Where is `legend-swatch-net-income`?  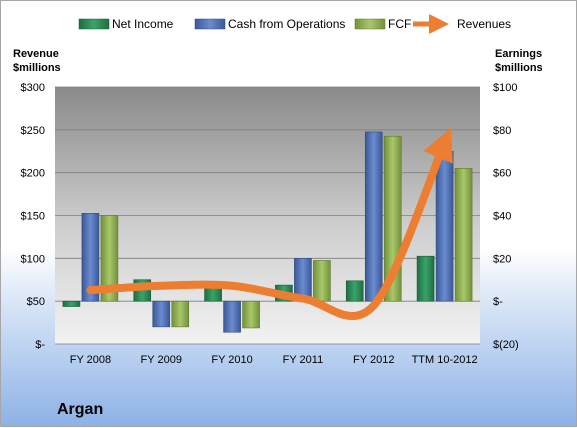
legend-swatch-net-income is located at coordinates (94, 24).